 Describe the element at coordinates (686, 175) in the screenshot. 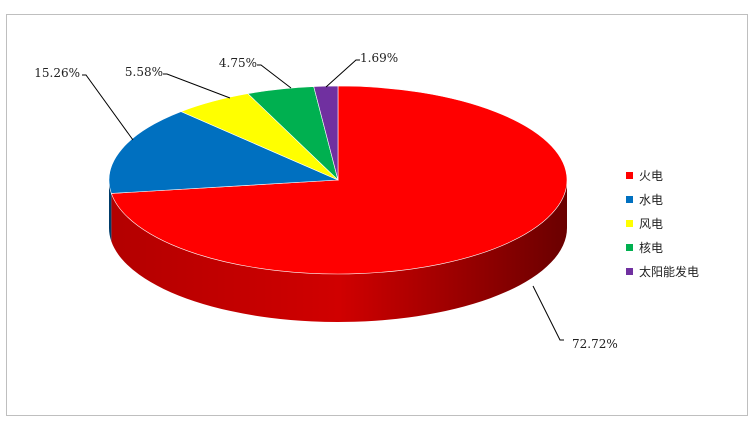

I see `legend-item-thermal: 火电` at that location.